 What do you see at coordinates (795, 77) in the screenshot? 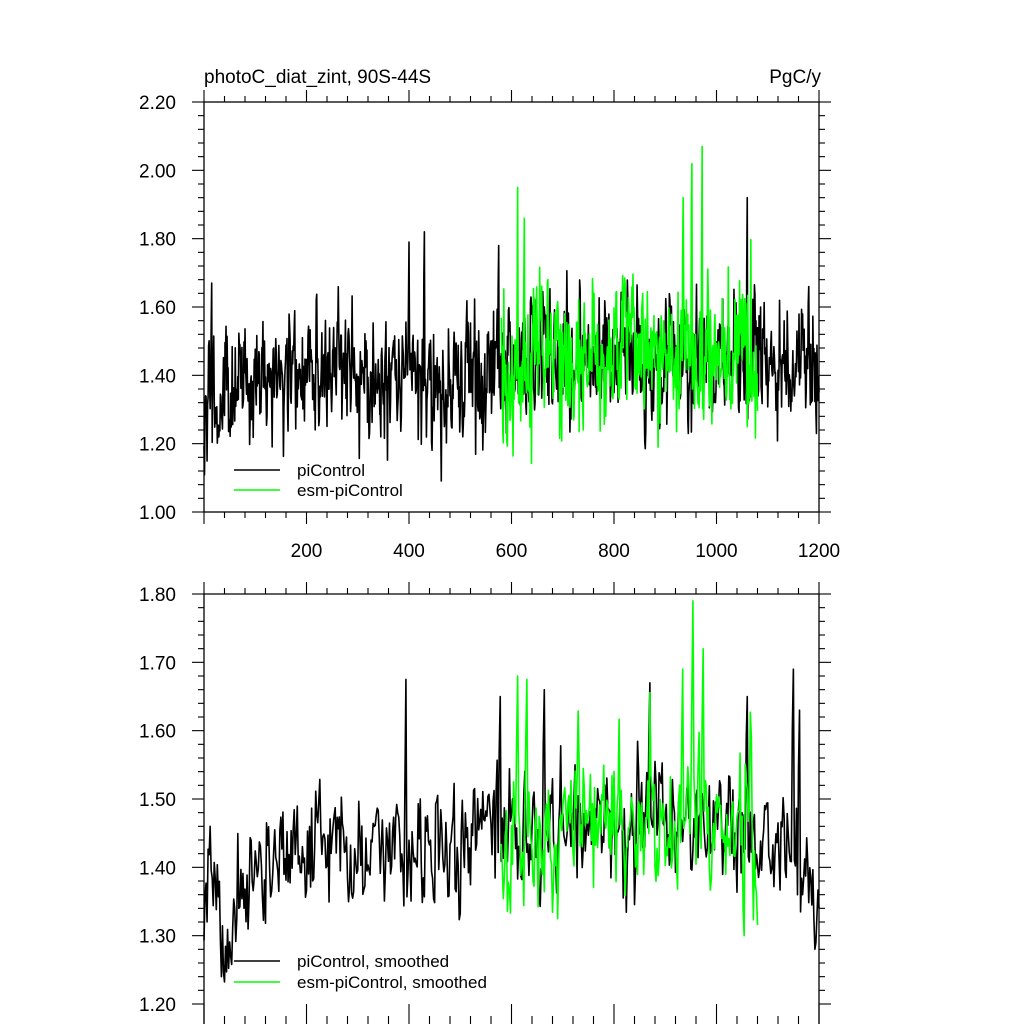
I see `units-label: PgC/y` at bounding box center [795, 77].